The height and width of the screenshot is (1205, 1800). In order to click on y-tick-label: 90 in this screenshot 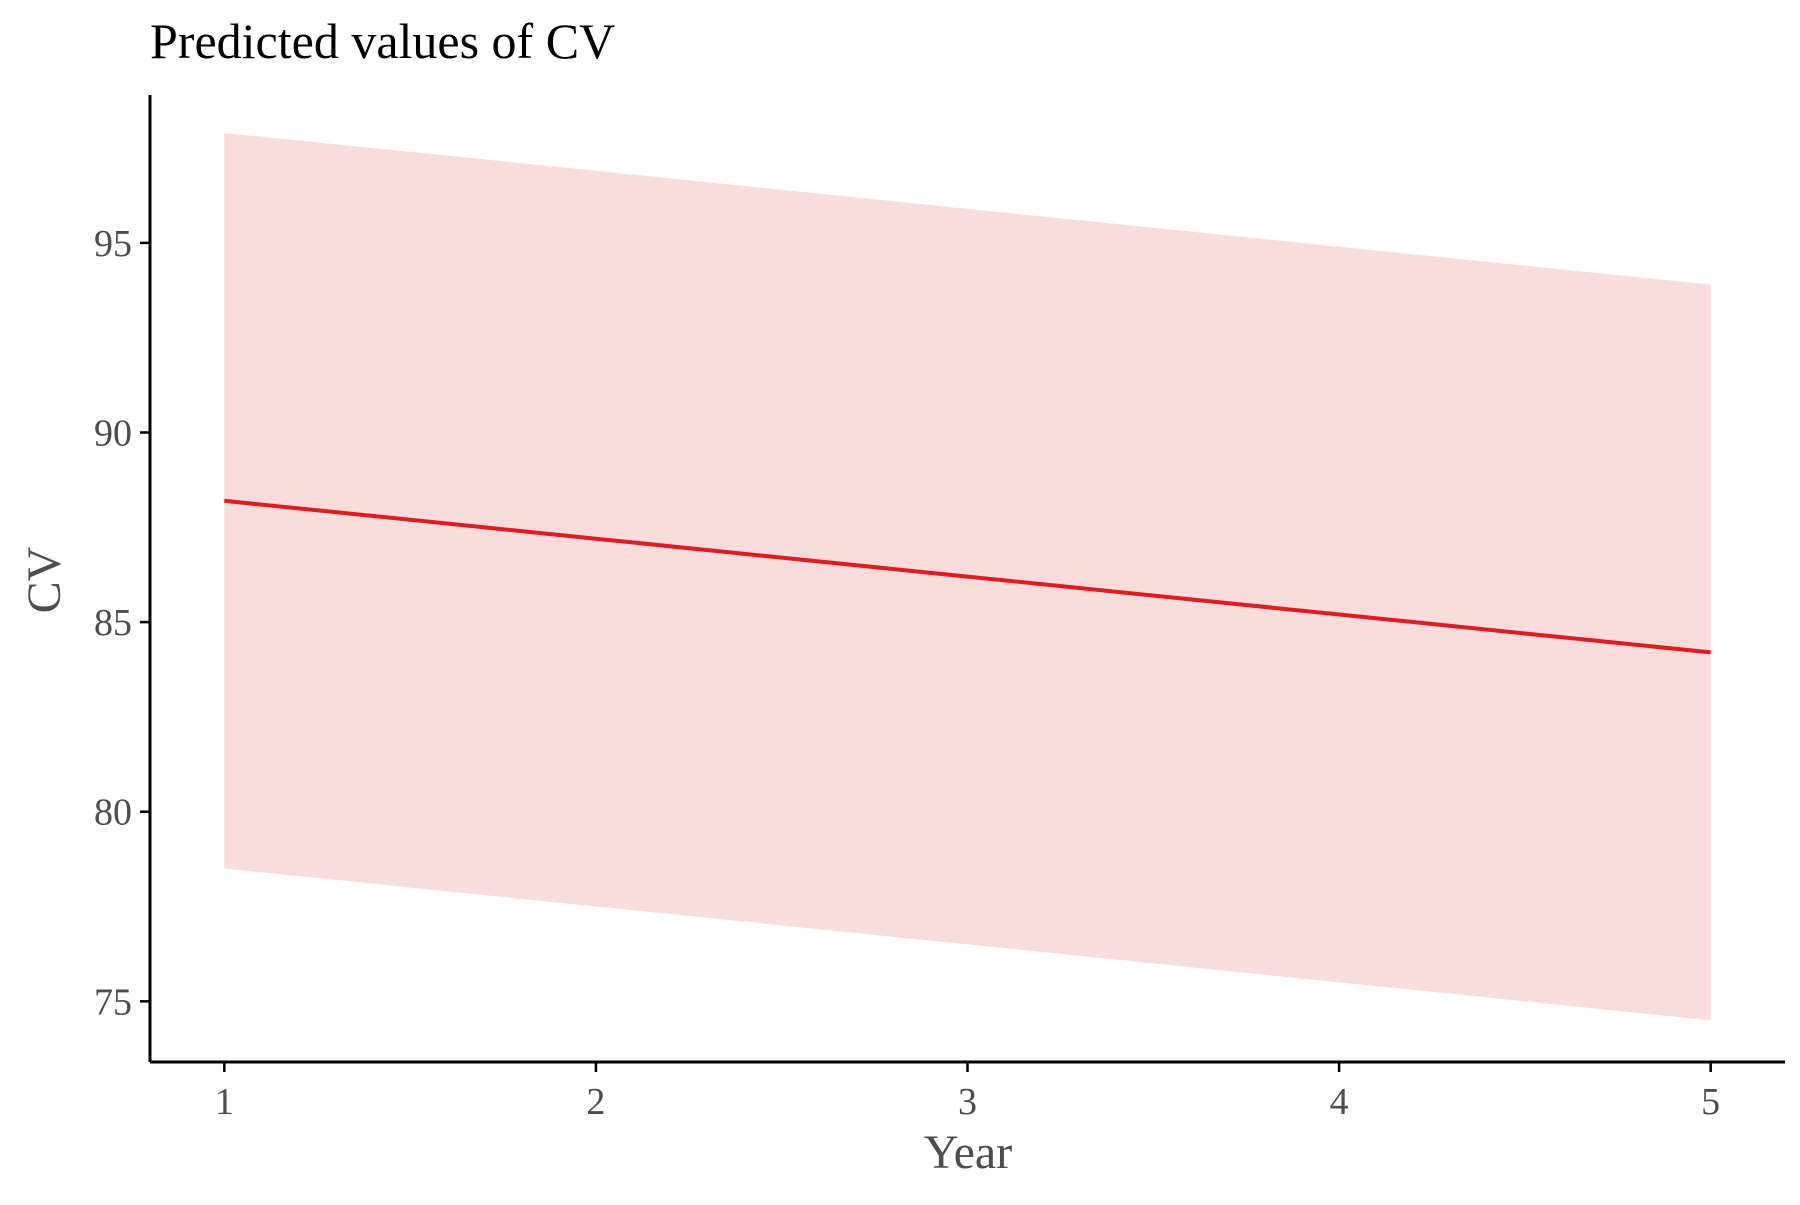, I will do `click(113, 434)`.